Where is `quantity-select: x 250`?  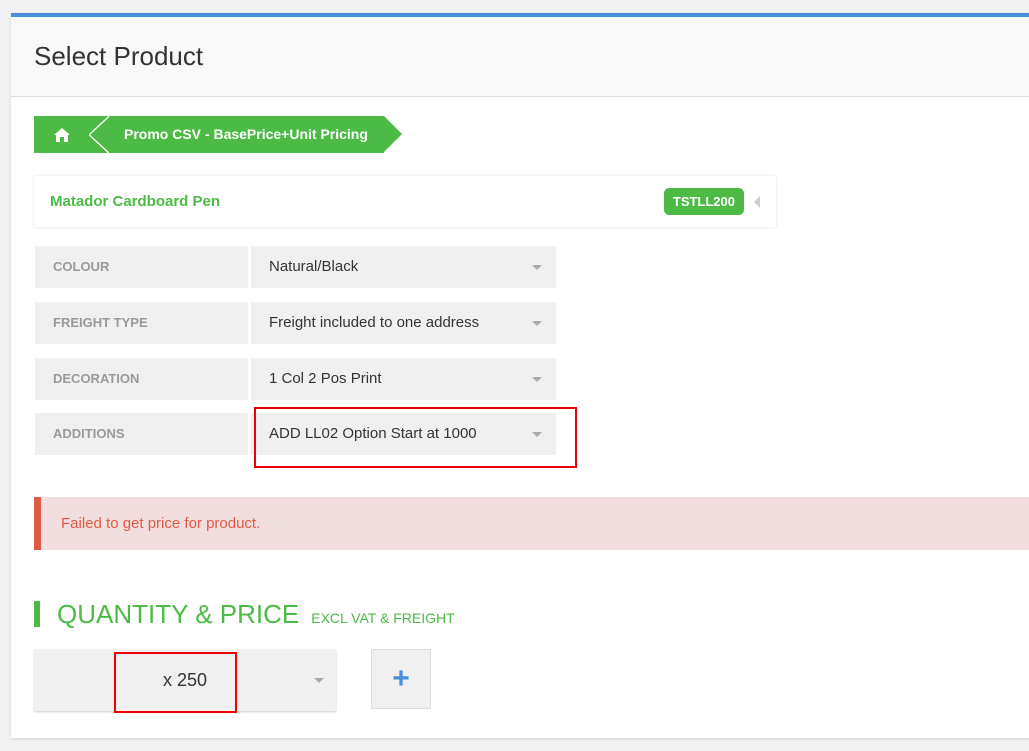 quantity-select: x 250 is located at coordinates (185, 680).